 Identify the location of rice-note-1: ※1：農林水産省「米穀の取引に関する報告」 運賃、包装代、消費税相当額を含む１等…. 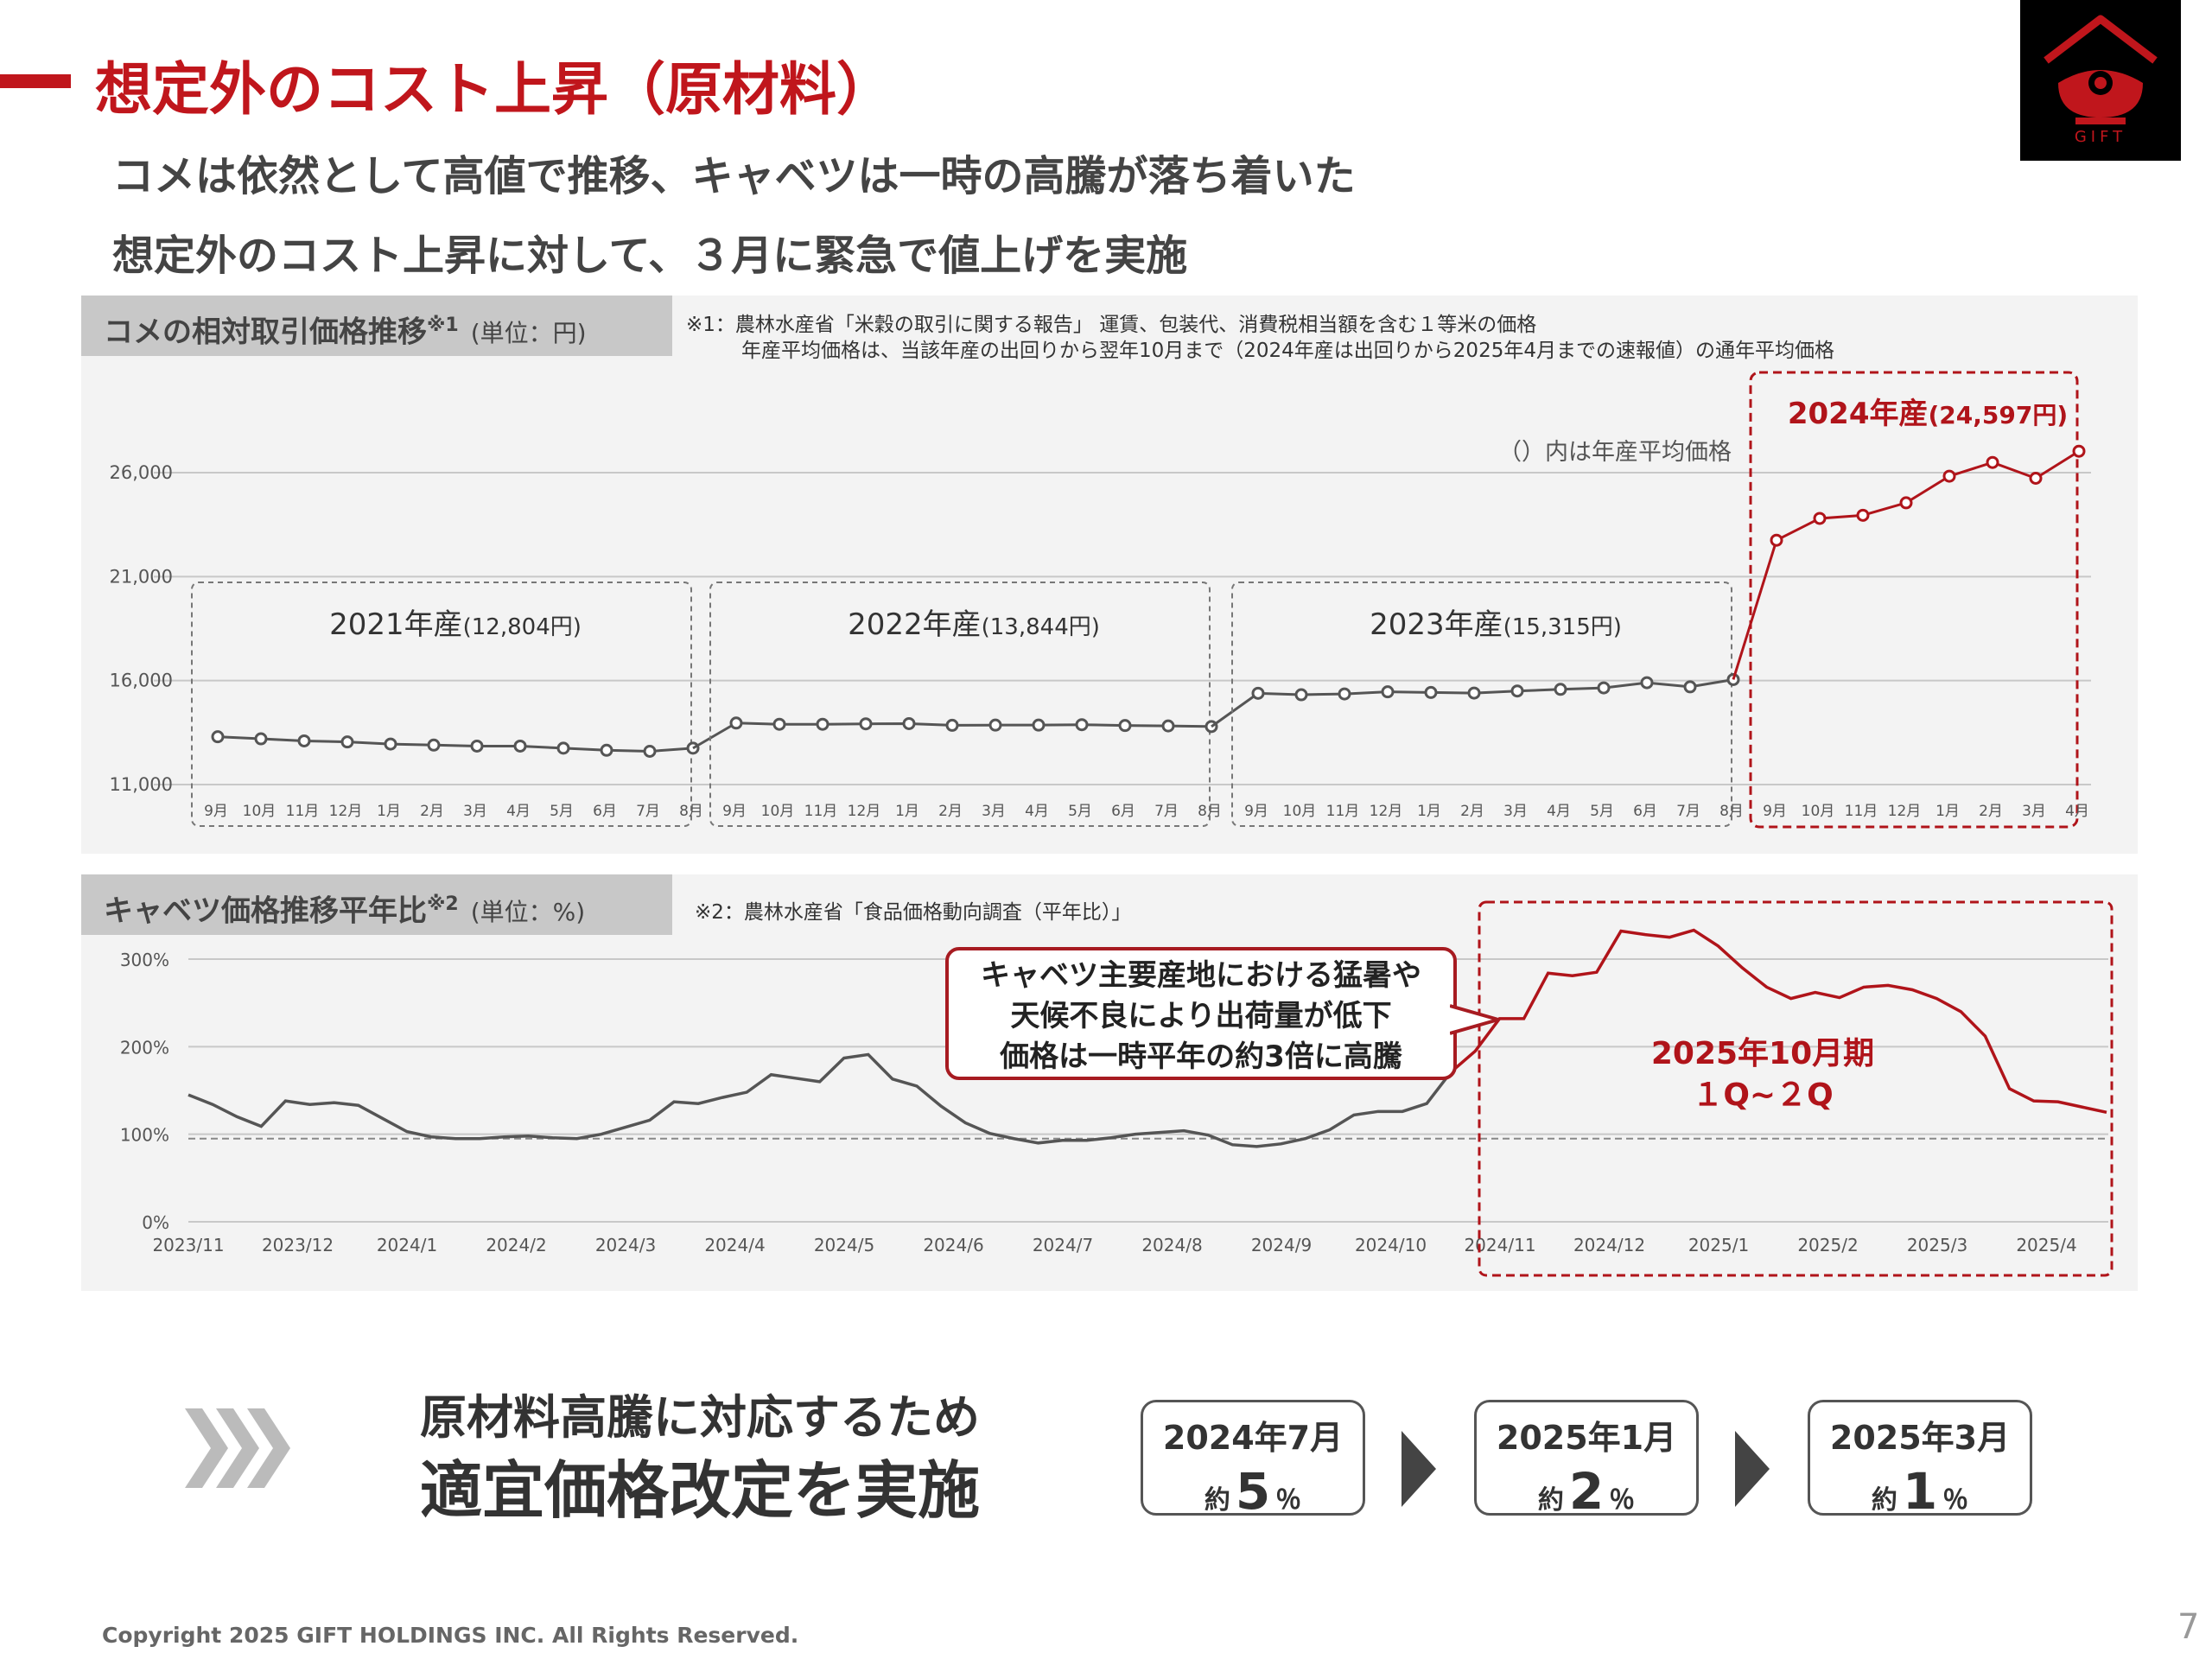
(1111, 325).